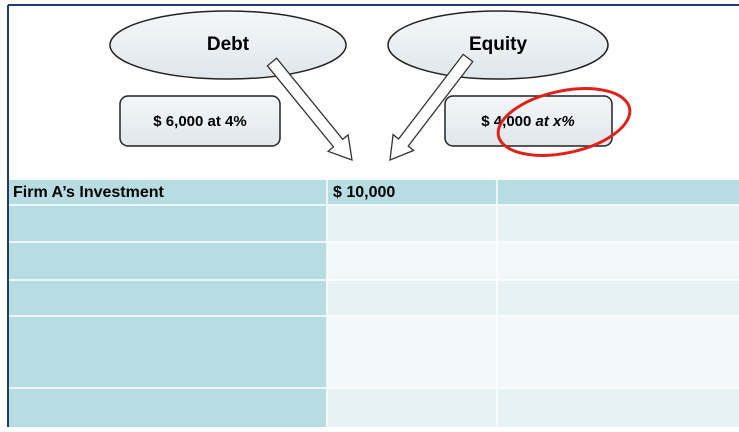  I want to click on equity-box, so click(528, 121).